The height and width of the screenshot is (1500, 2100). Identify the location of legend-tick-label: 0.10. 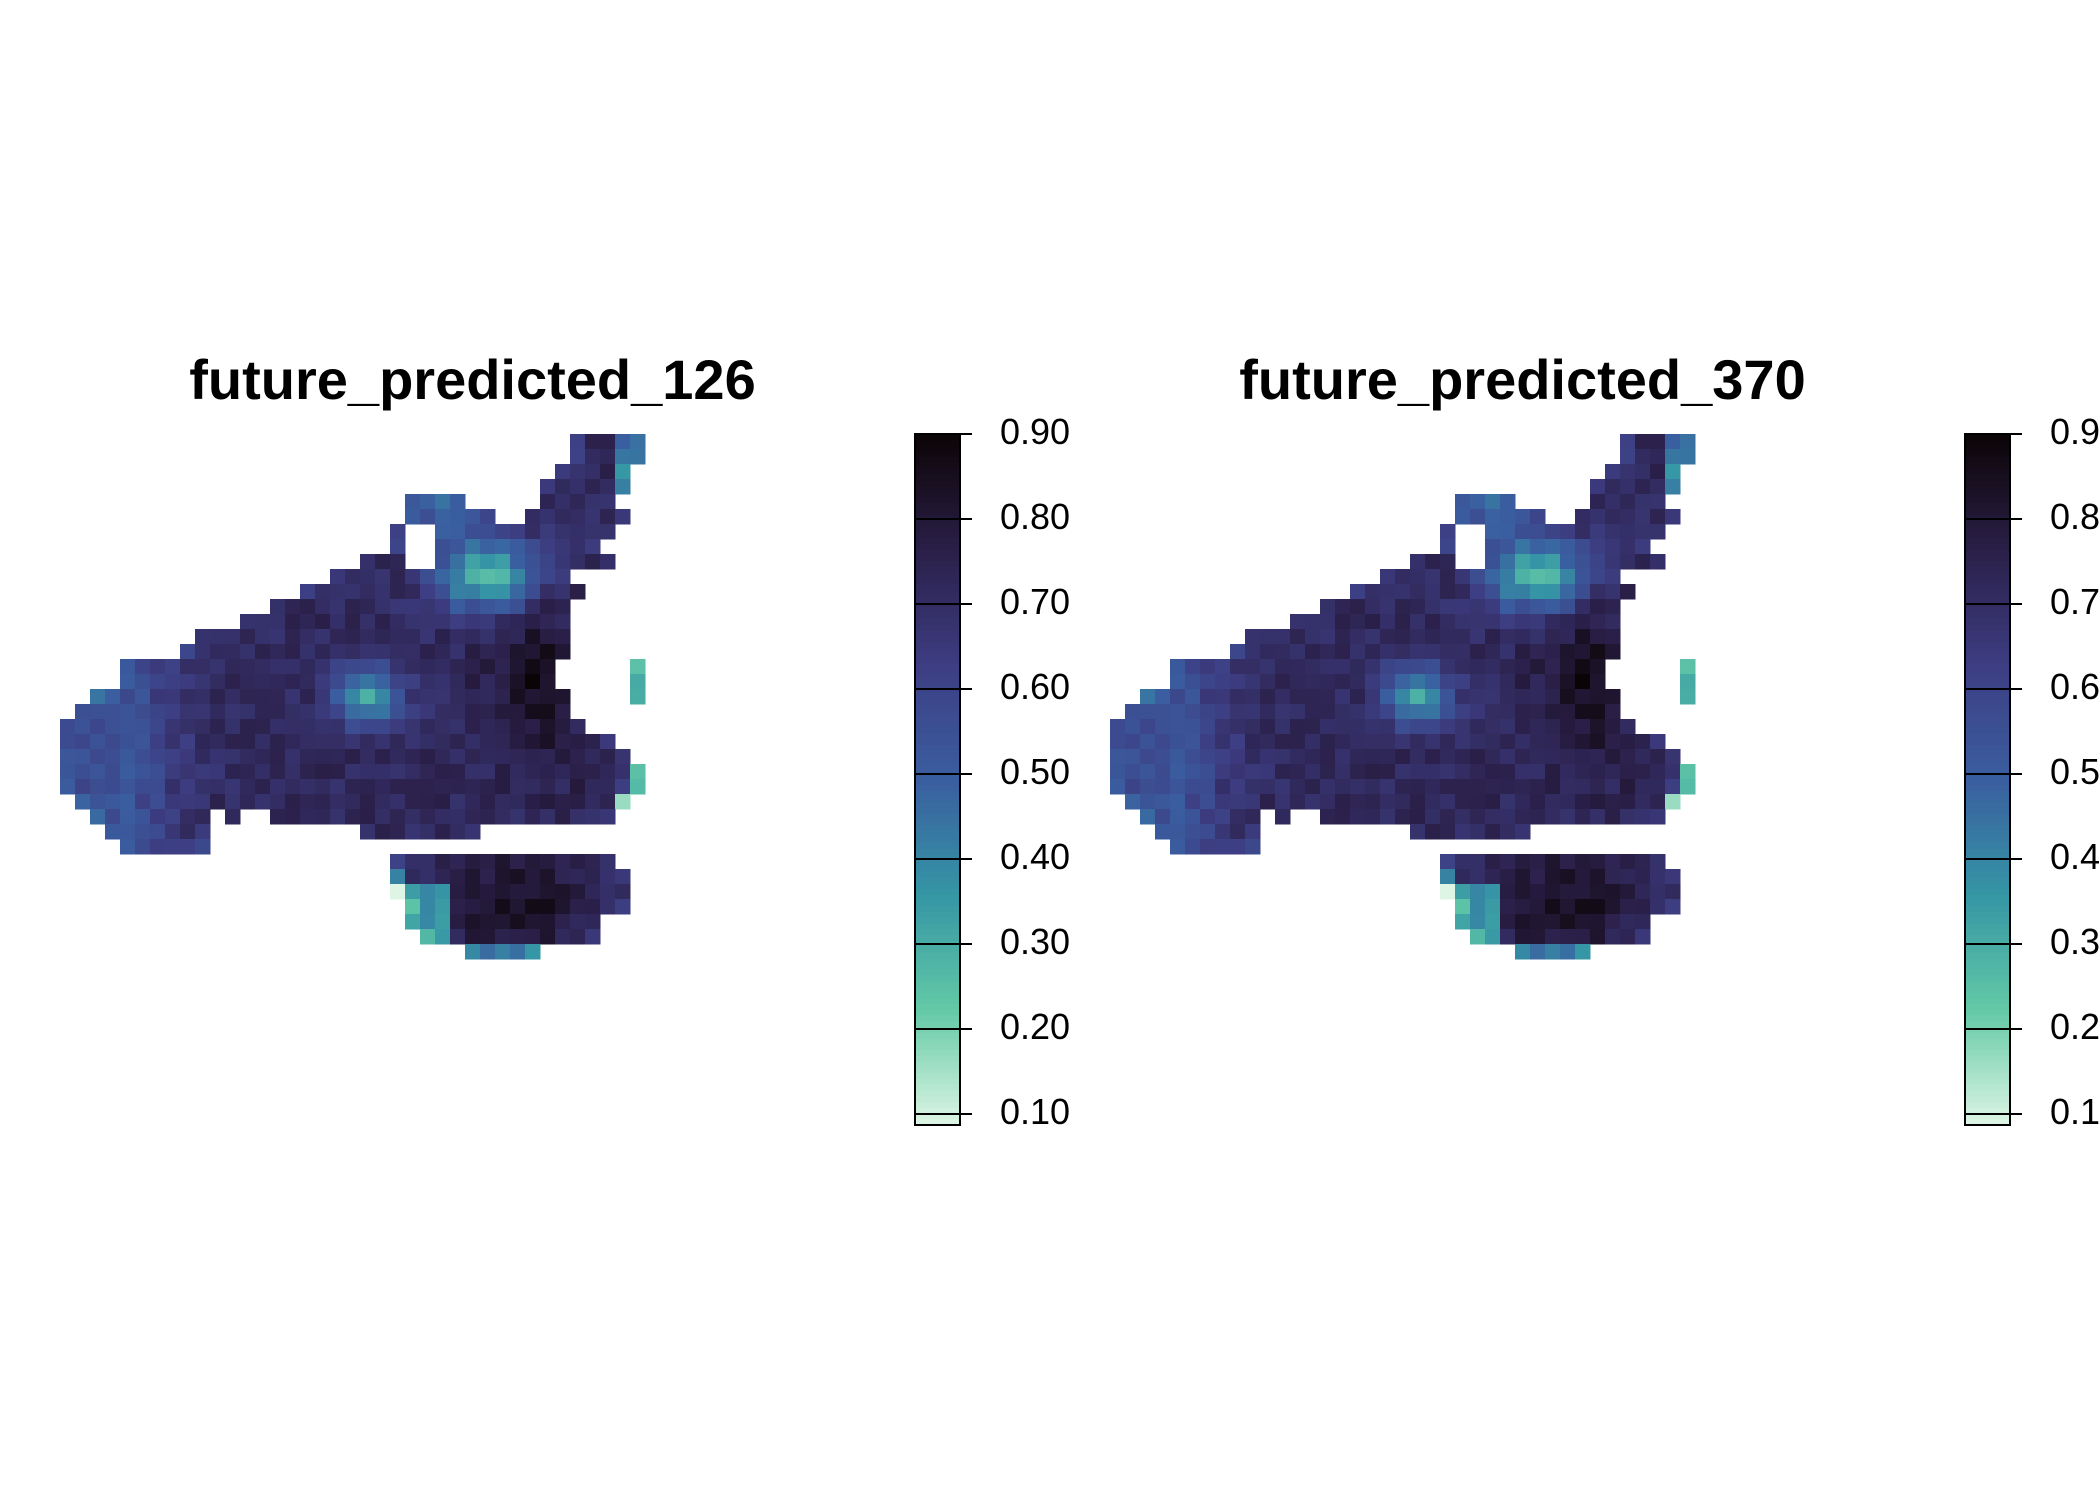
(2075, 1111).